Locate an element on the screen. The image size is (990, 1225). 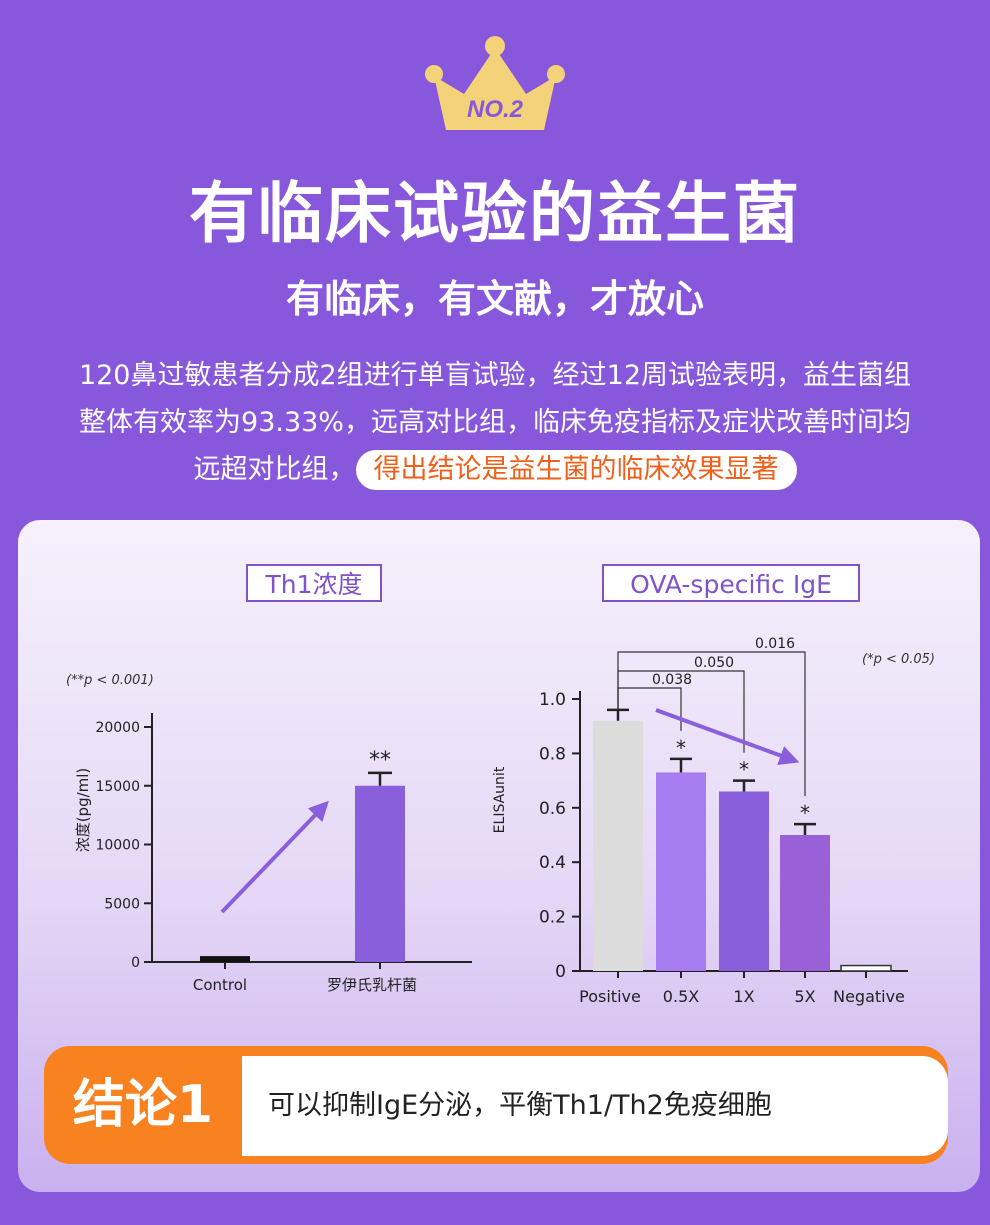
chart1-significance: ** is located at coordinates (380, 760).